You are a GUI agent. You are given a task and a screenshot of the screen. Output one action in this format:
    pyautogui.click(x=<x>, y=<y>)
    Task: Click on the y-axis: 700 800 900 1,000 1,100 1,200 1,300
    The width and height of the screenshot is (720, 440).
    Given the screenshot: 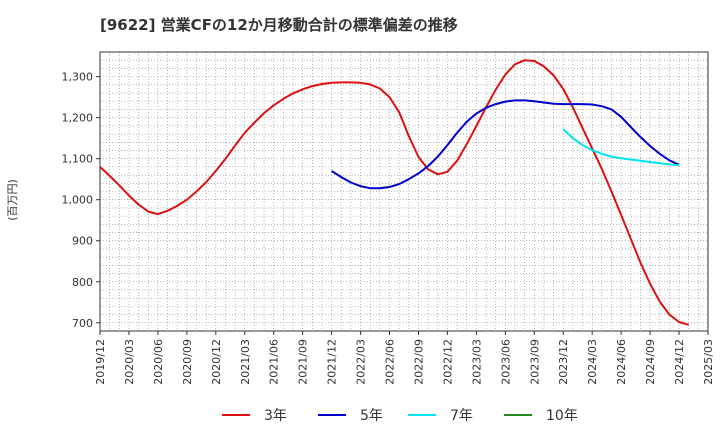 What is the action you would take?
    pyautogui.click(x=81, y=200)
    